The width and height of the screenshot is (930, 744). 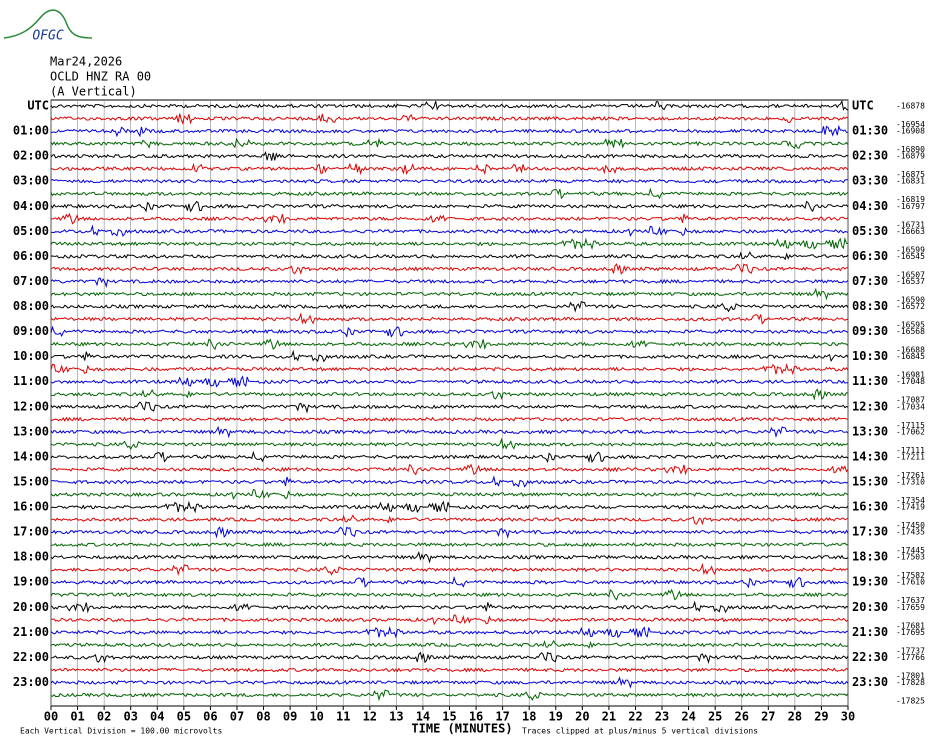 I want to click on right-time-label: 23:30, so click(x=870, y=682).